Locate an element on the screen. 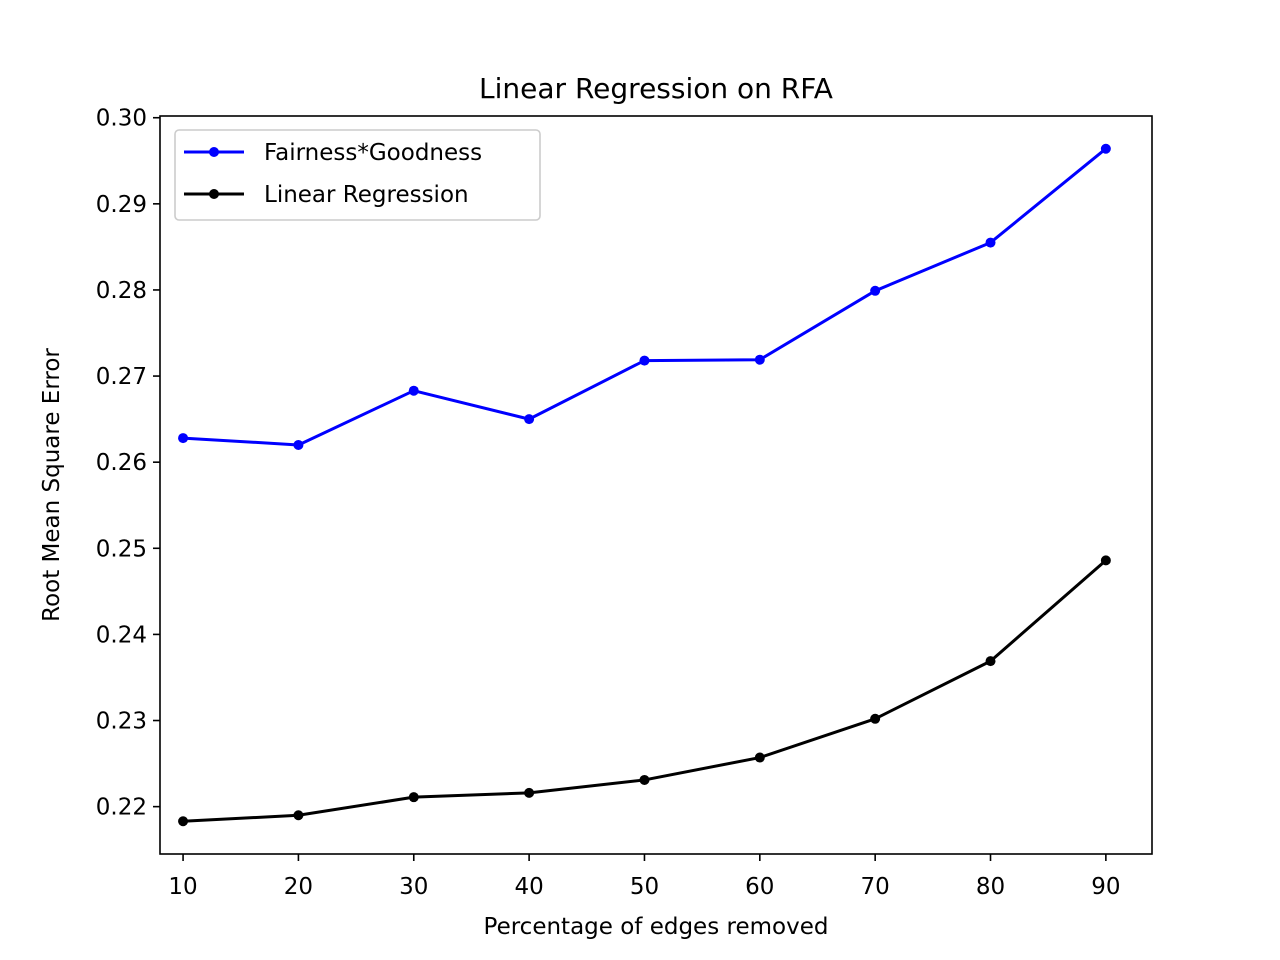 The height and width of the screenshot is (960, 1280). y-tick-label: 0.26 is located at coordinates (121, 463).